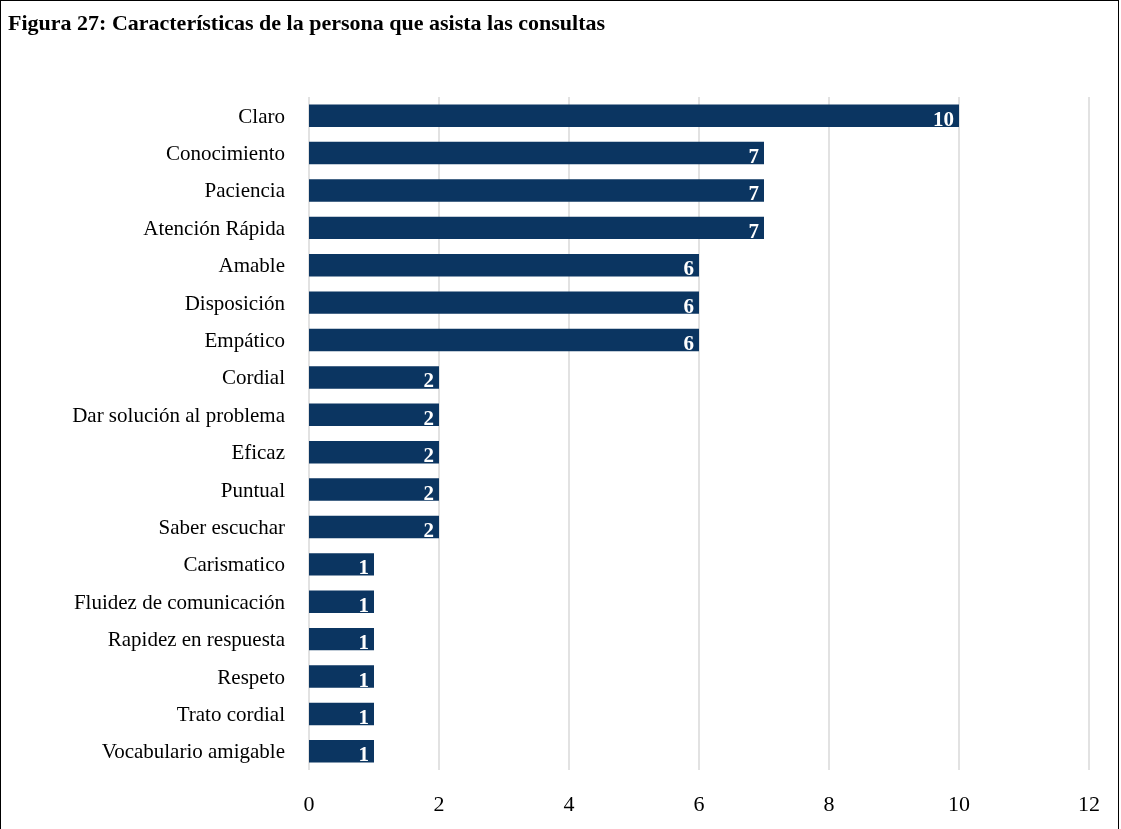 The image size is (1121, 829). What do you see at coordinates (225, 153) in the screenshot?
I see `y-tick-label: Conocimiento` at bounding box center [225, 153].